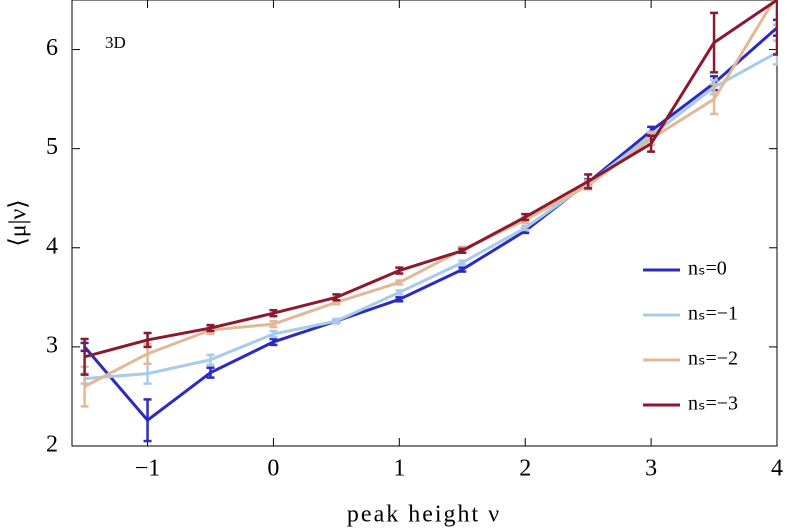  I want to click on x-tick-label: 3, so click(651, 469).